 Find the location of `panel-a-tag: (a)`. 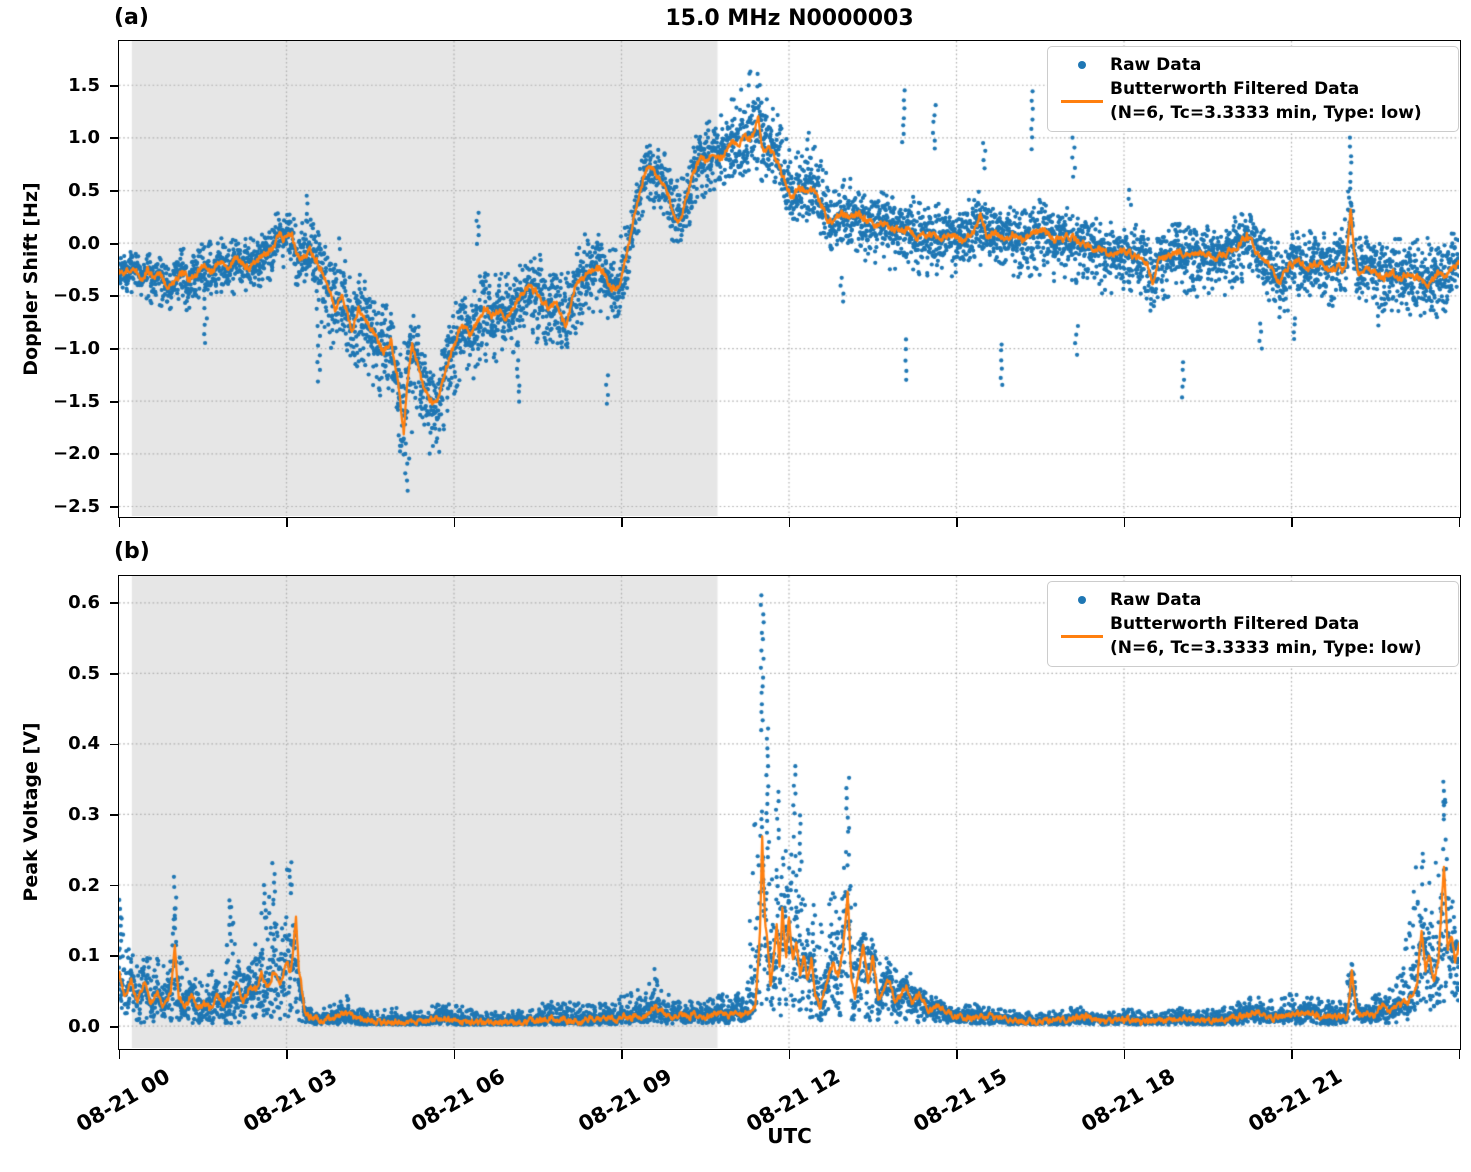

panel-a-tag: (a) is located at coordinates (131, 17).